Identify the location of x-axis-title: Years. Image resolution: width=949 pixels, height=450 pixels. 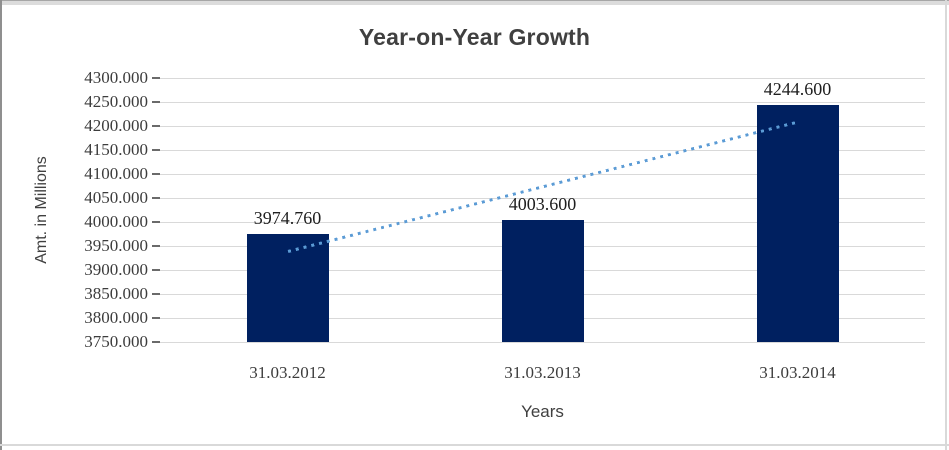
(542, 411).